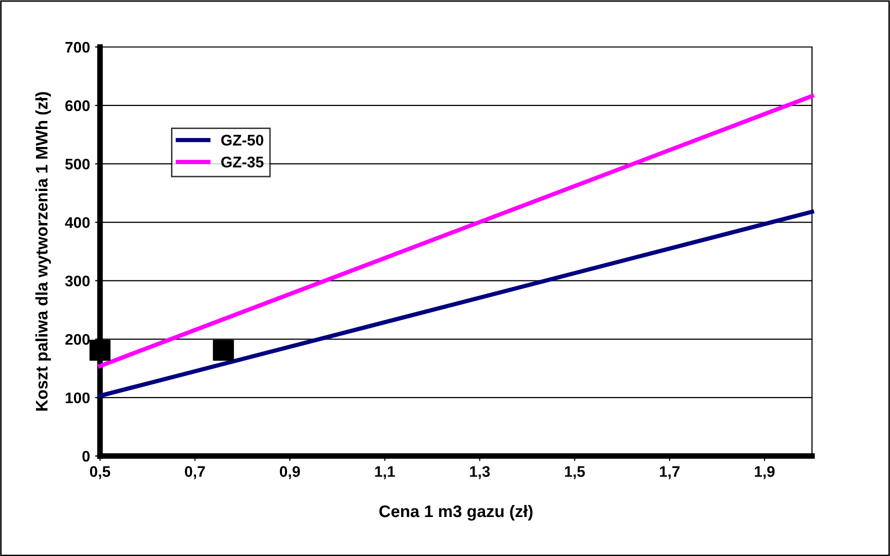 Image resolution: width=890 pixels, height=556 pixels. I want to click on y-tick-label: 400, so click(77, 222).